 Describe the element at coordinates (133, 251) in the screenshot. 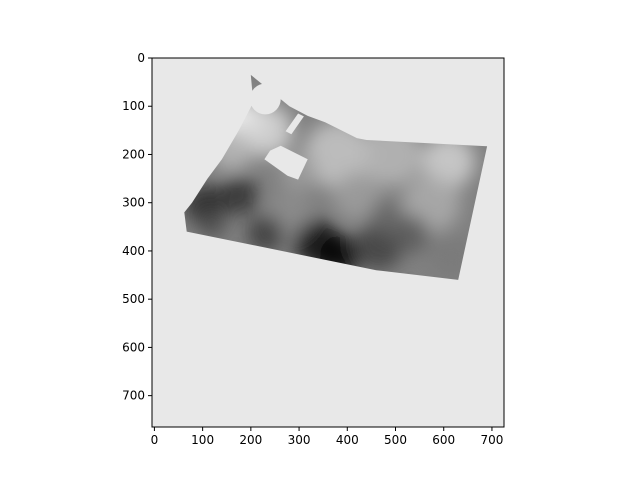

I see `y-tick-label: 400` at that location.